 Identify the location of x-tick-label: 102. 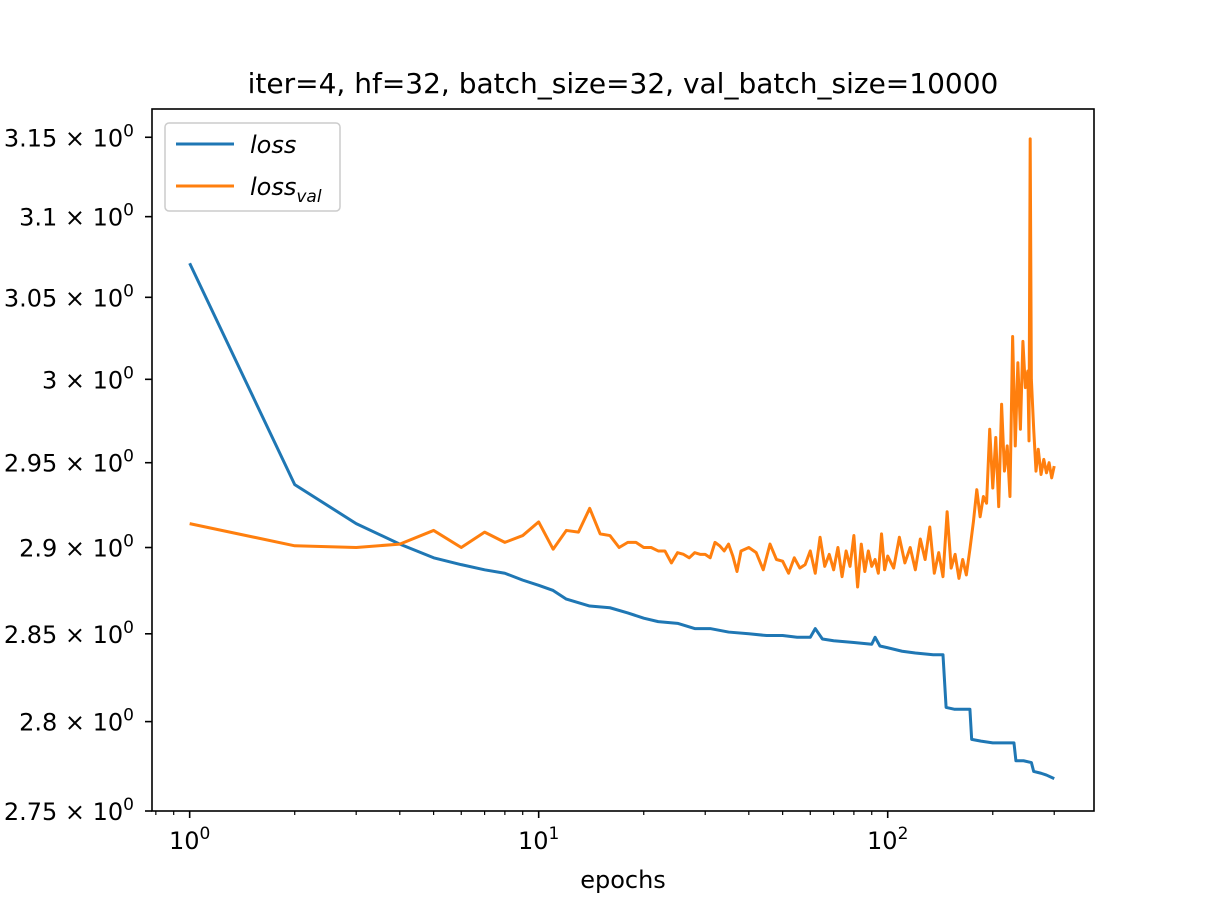
(887, 839).